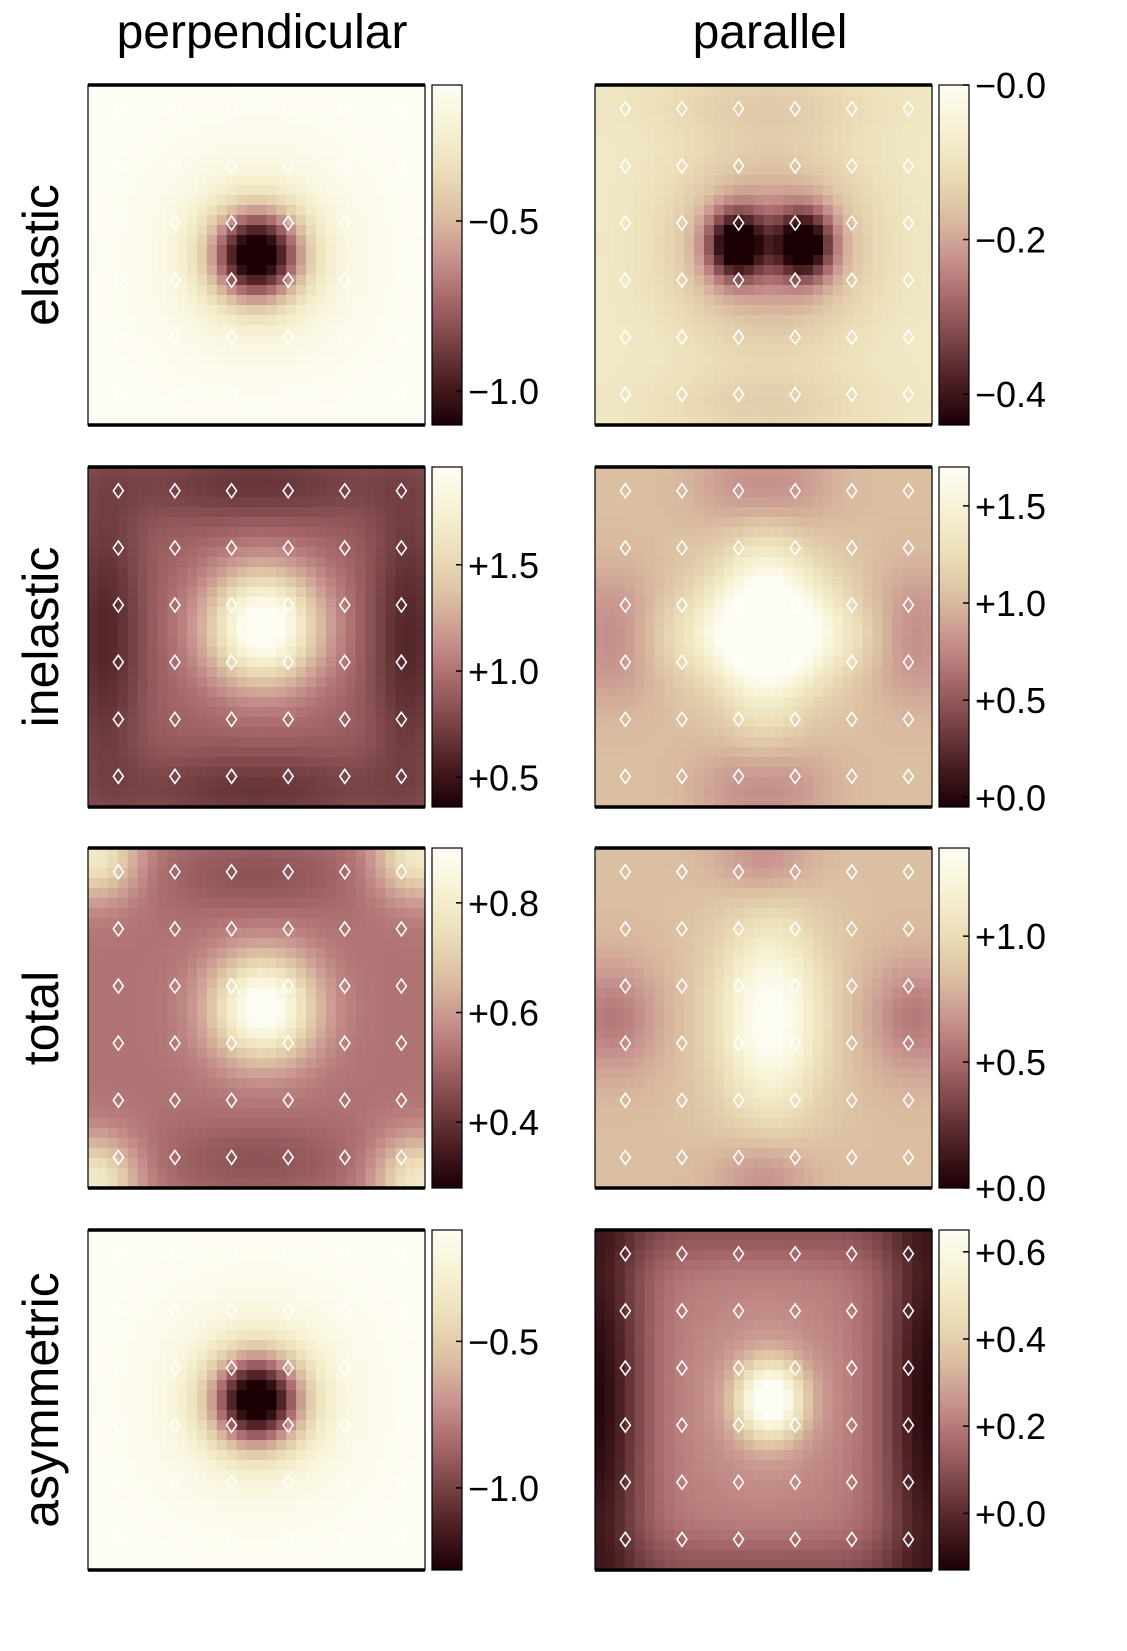 The height and width of the screenshot is (1651, 1127). I want to click on heatmap-elastic-perpendicular, so click(256, 255).